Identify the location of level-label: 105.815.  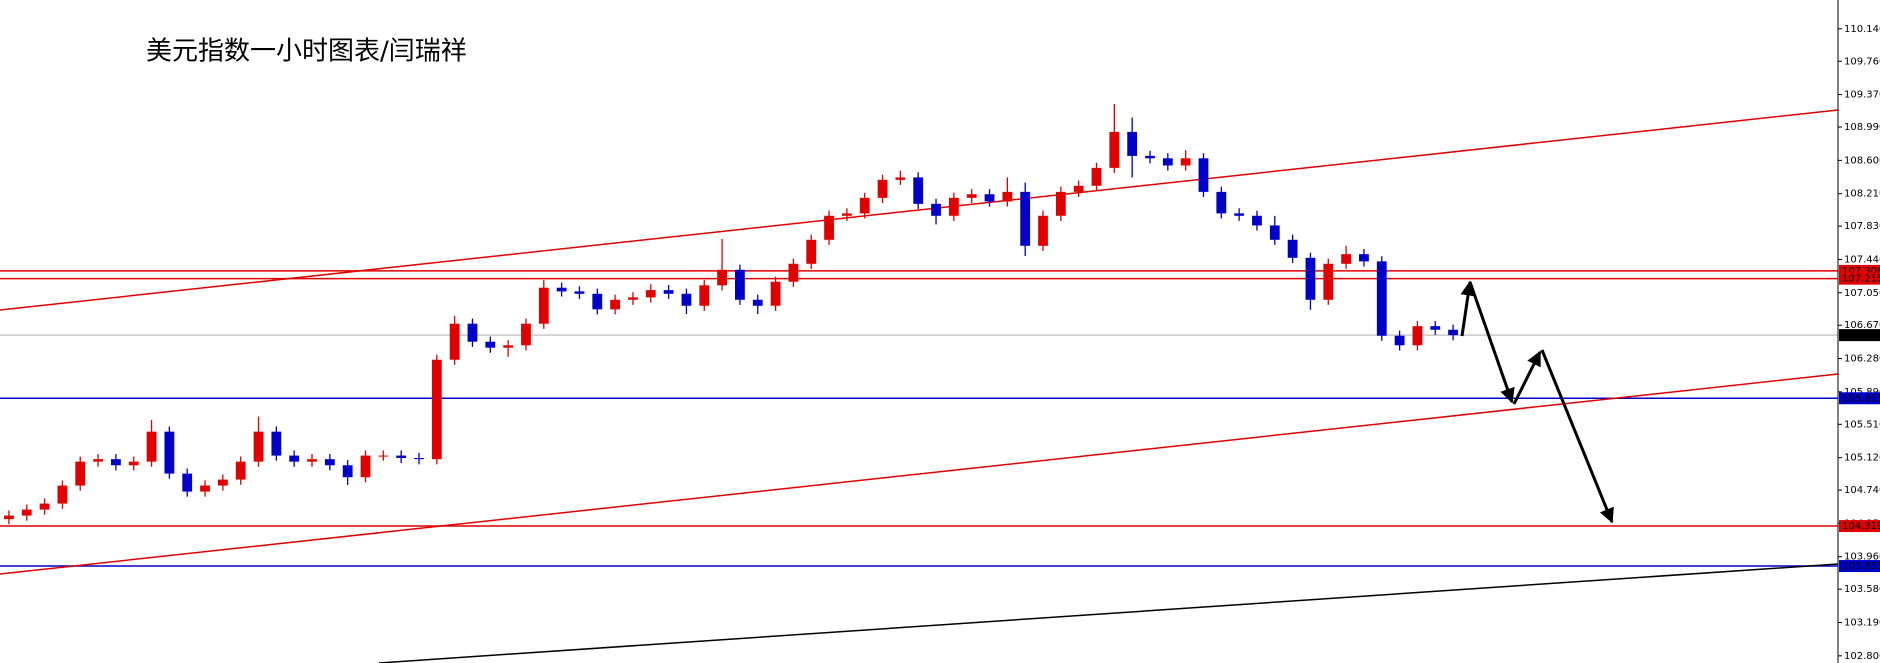
(1861, 398).